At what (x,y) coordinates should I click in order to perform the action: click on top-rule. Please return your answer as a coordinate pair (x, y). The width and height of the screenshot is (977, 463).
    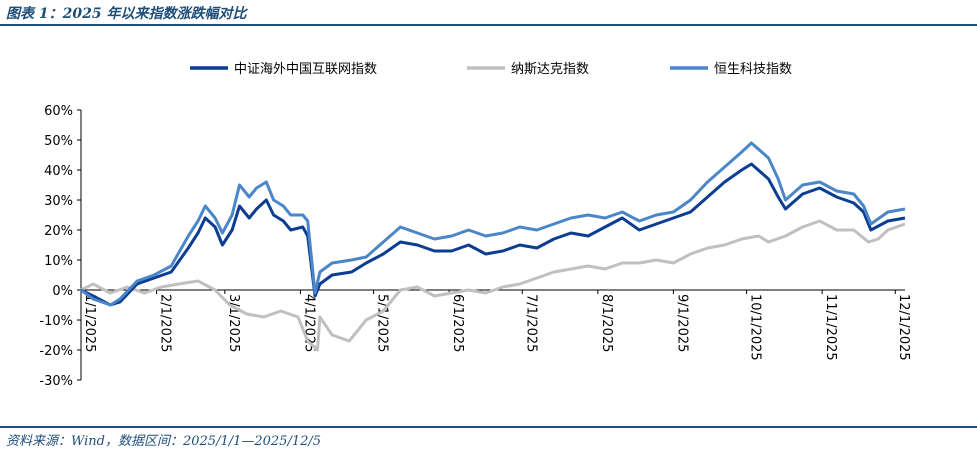
    Looking at the image, I should click on (488, 25).